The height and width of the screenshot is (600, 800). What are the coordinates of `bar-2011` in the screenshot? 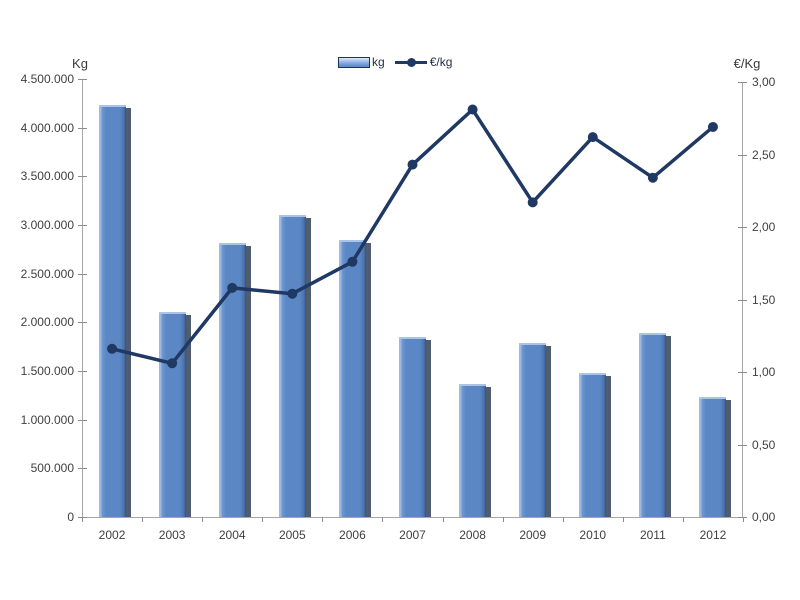 It's located at (653, 425).